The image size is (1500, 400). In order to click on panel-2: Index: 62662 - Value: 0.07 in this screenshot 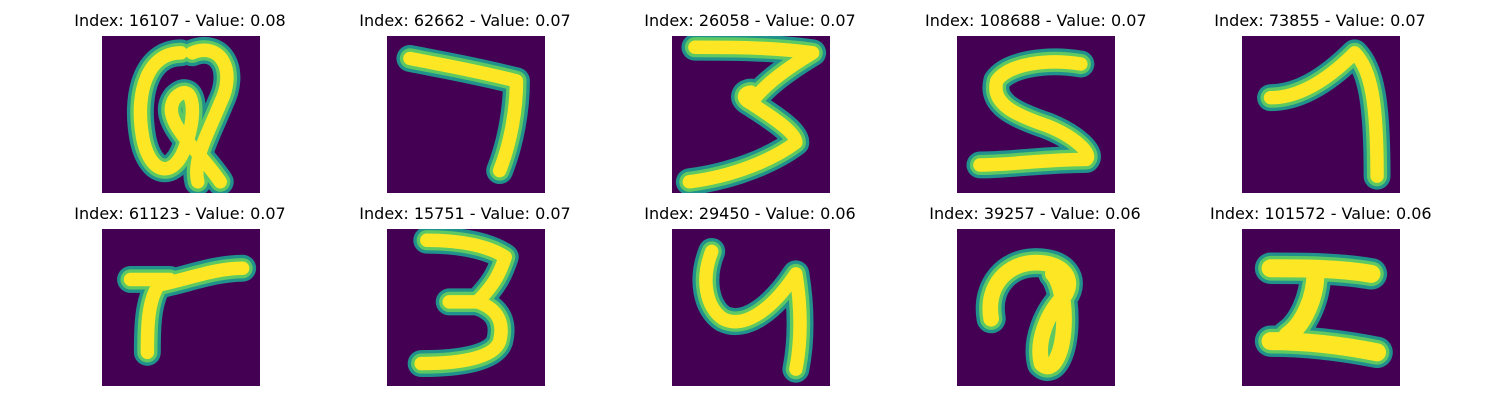, I will do `click(465, 104)`.